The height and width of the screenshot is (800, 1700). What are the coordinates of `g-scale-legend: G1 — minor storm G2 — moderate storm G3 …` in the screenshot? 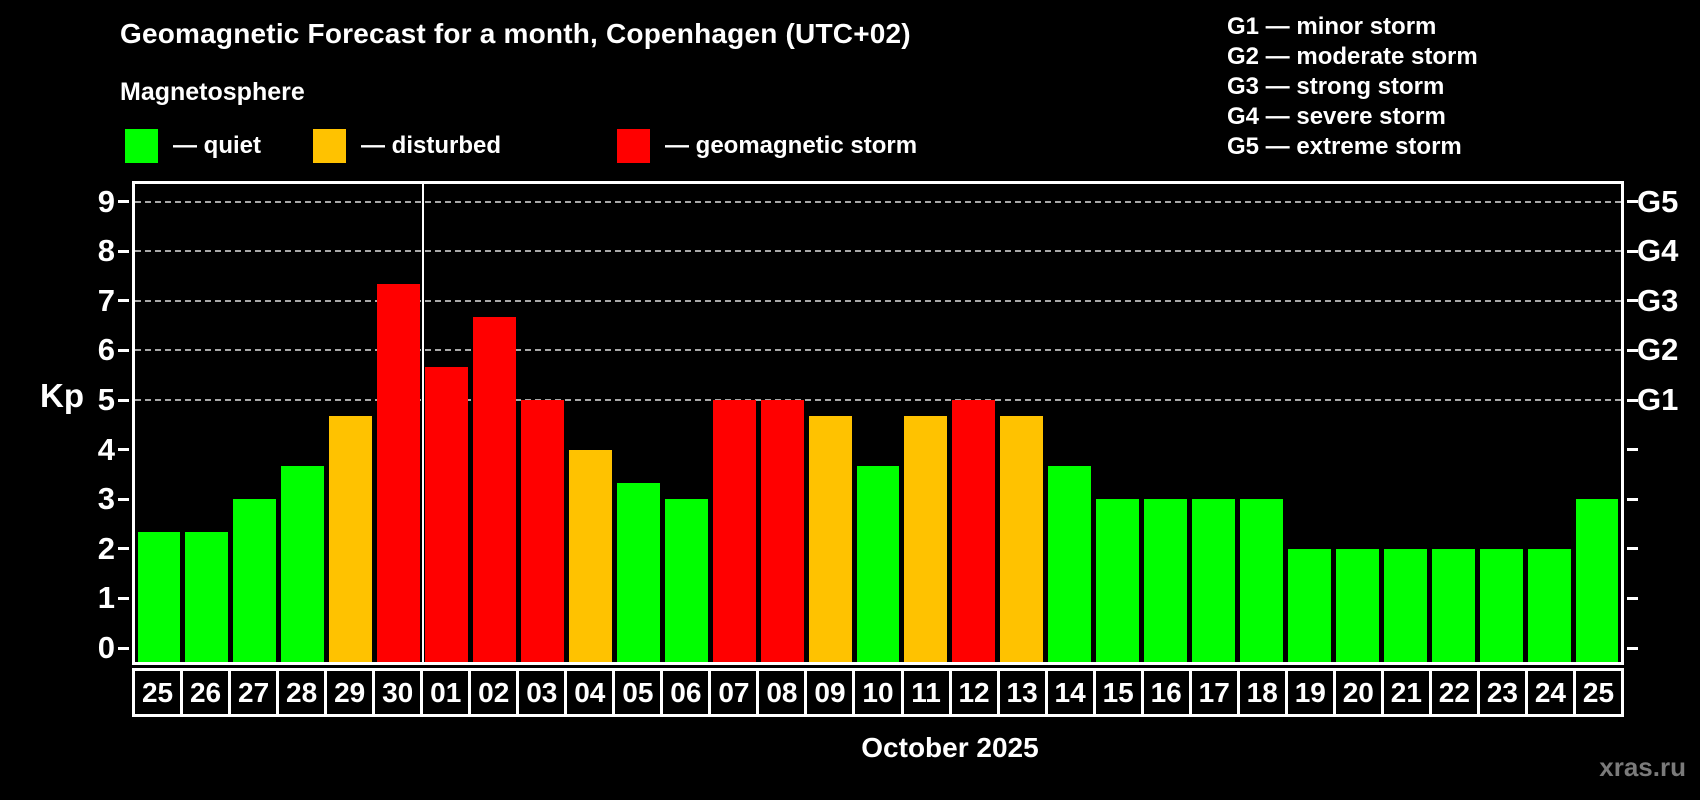 It's located at (1352, 87).